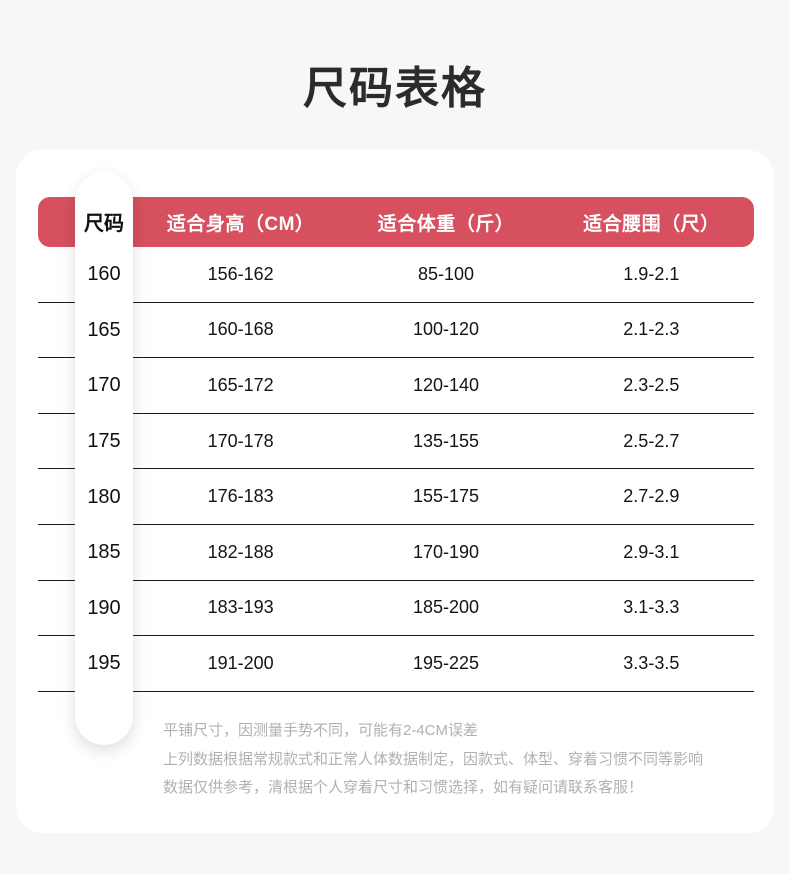 This screenshot has height=879, width=790. Describe the element at coordinates (395, 88) in the screenshot. I see `page-title: 尺码表格` at that location.